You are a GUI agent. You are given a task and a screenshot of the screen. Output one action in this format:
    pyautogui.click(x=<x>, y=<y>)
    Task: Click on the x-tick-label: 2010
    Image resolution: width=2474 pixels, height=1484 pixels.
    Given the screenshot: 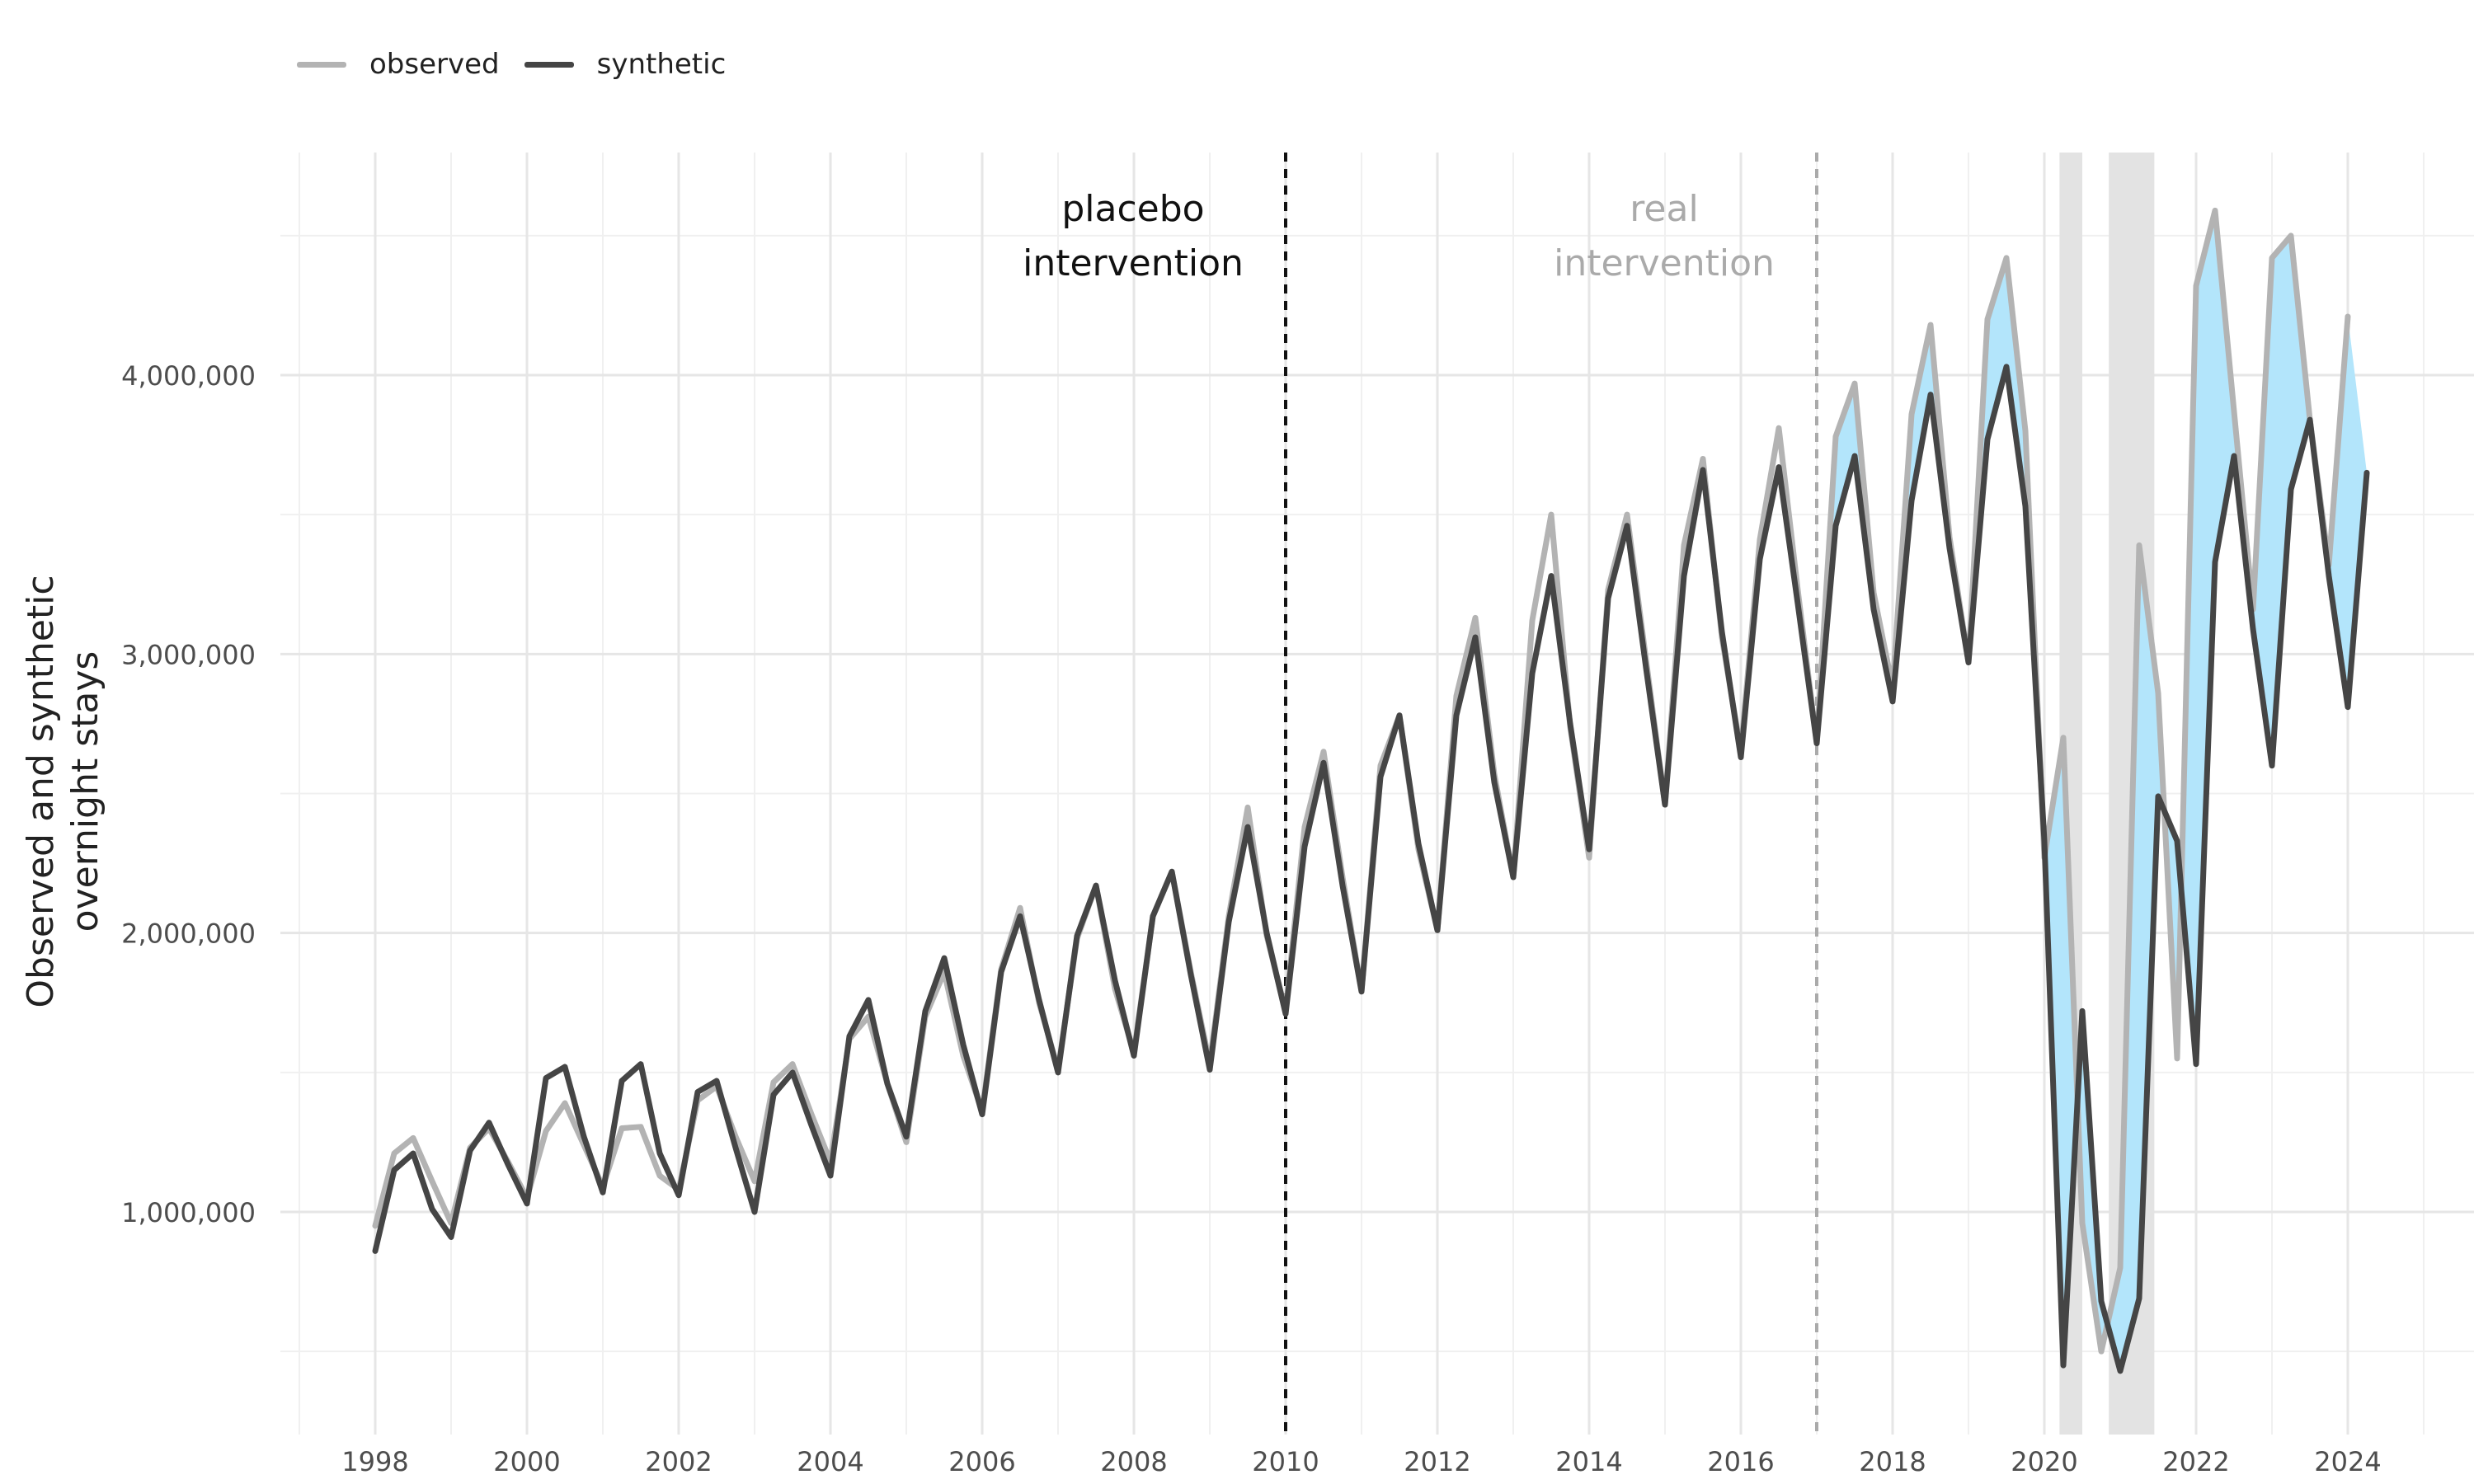 What is the action you would take?
    pyautogui.click(x=1285, y=1461)
    